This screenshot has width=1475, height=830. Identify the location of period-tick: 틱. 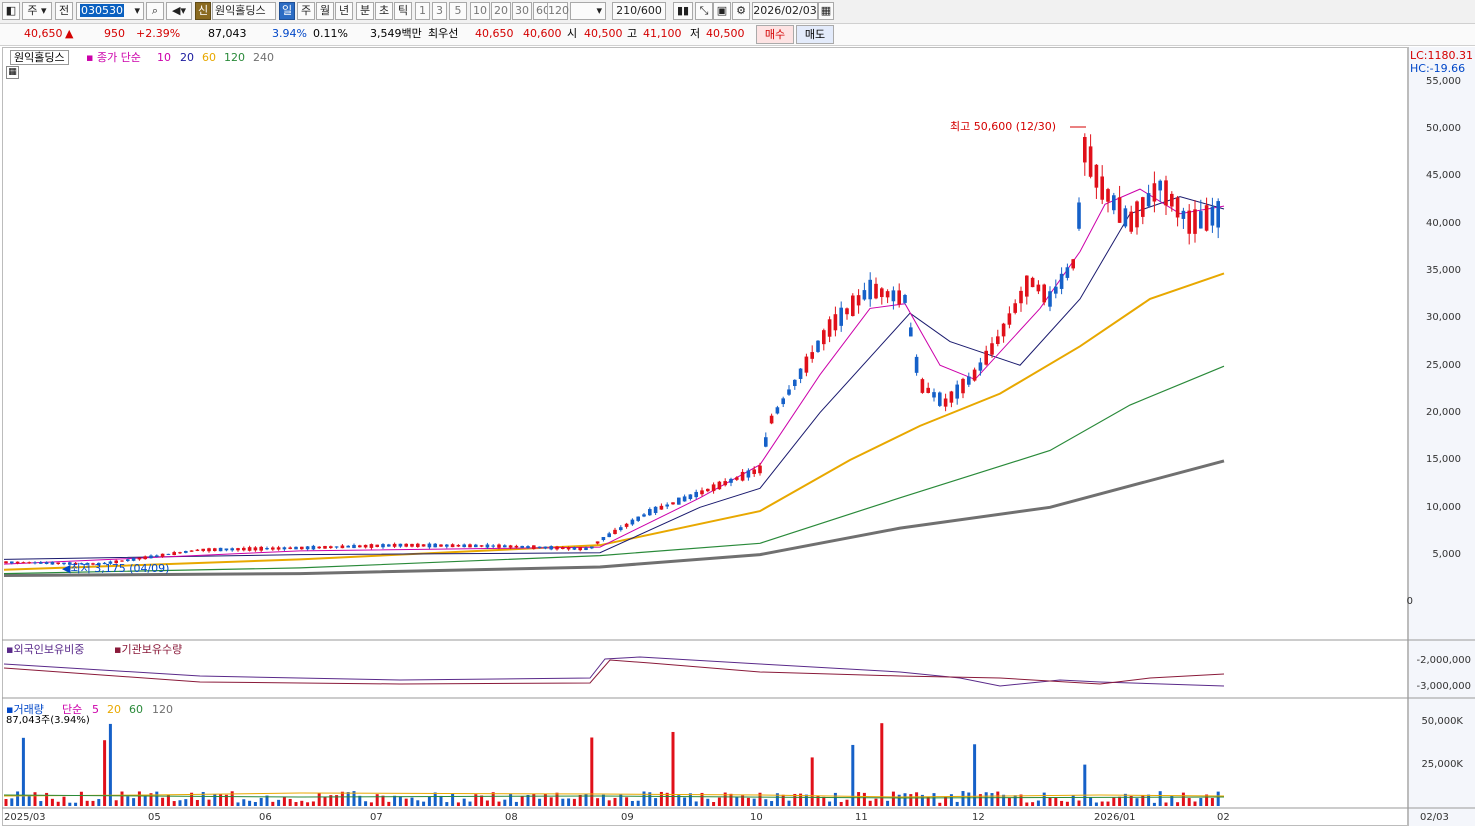
(403, 11).